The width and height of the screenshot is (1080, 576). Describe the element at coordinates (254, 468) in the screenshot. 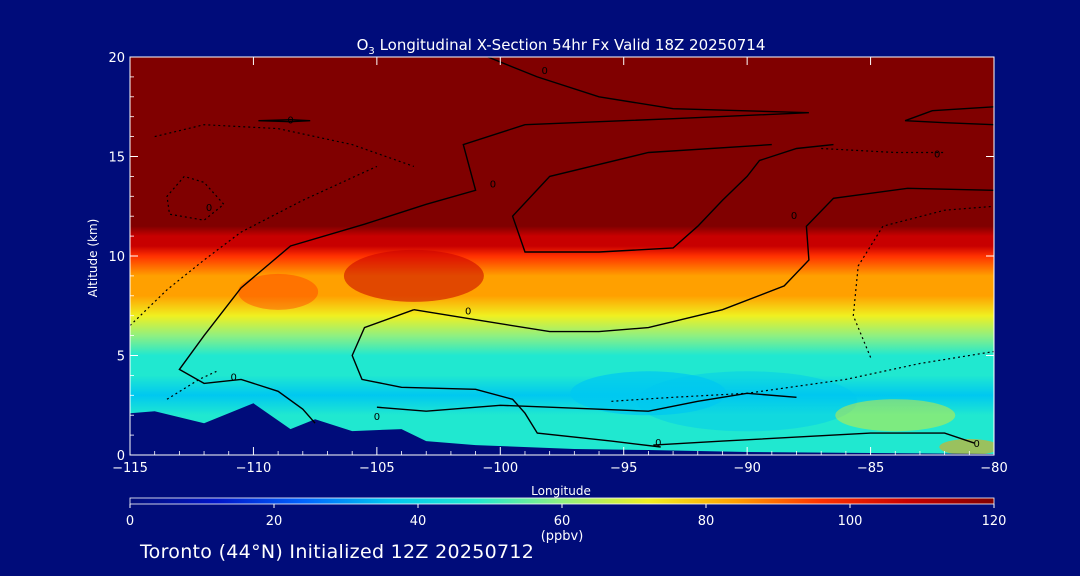

I see `x-tick-label: −110` at that location.